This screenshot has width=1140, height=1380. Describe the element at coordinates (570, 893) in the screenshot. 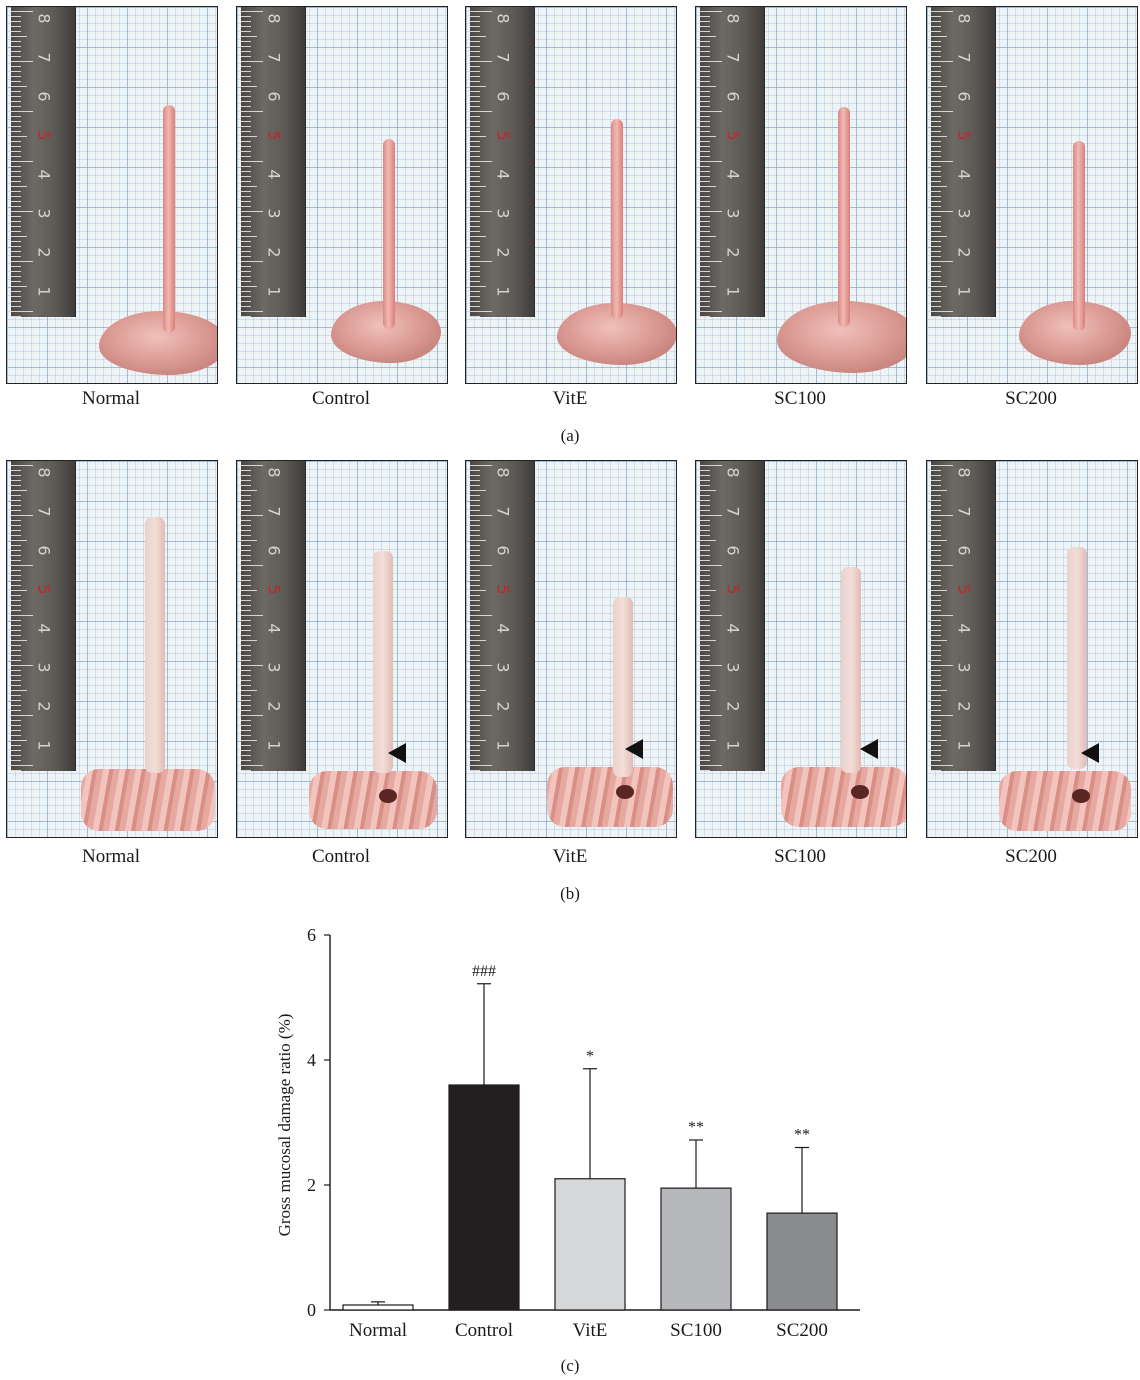

I see `panel-b-letter: (b)` at that location.